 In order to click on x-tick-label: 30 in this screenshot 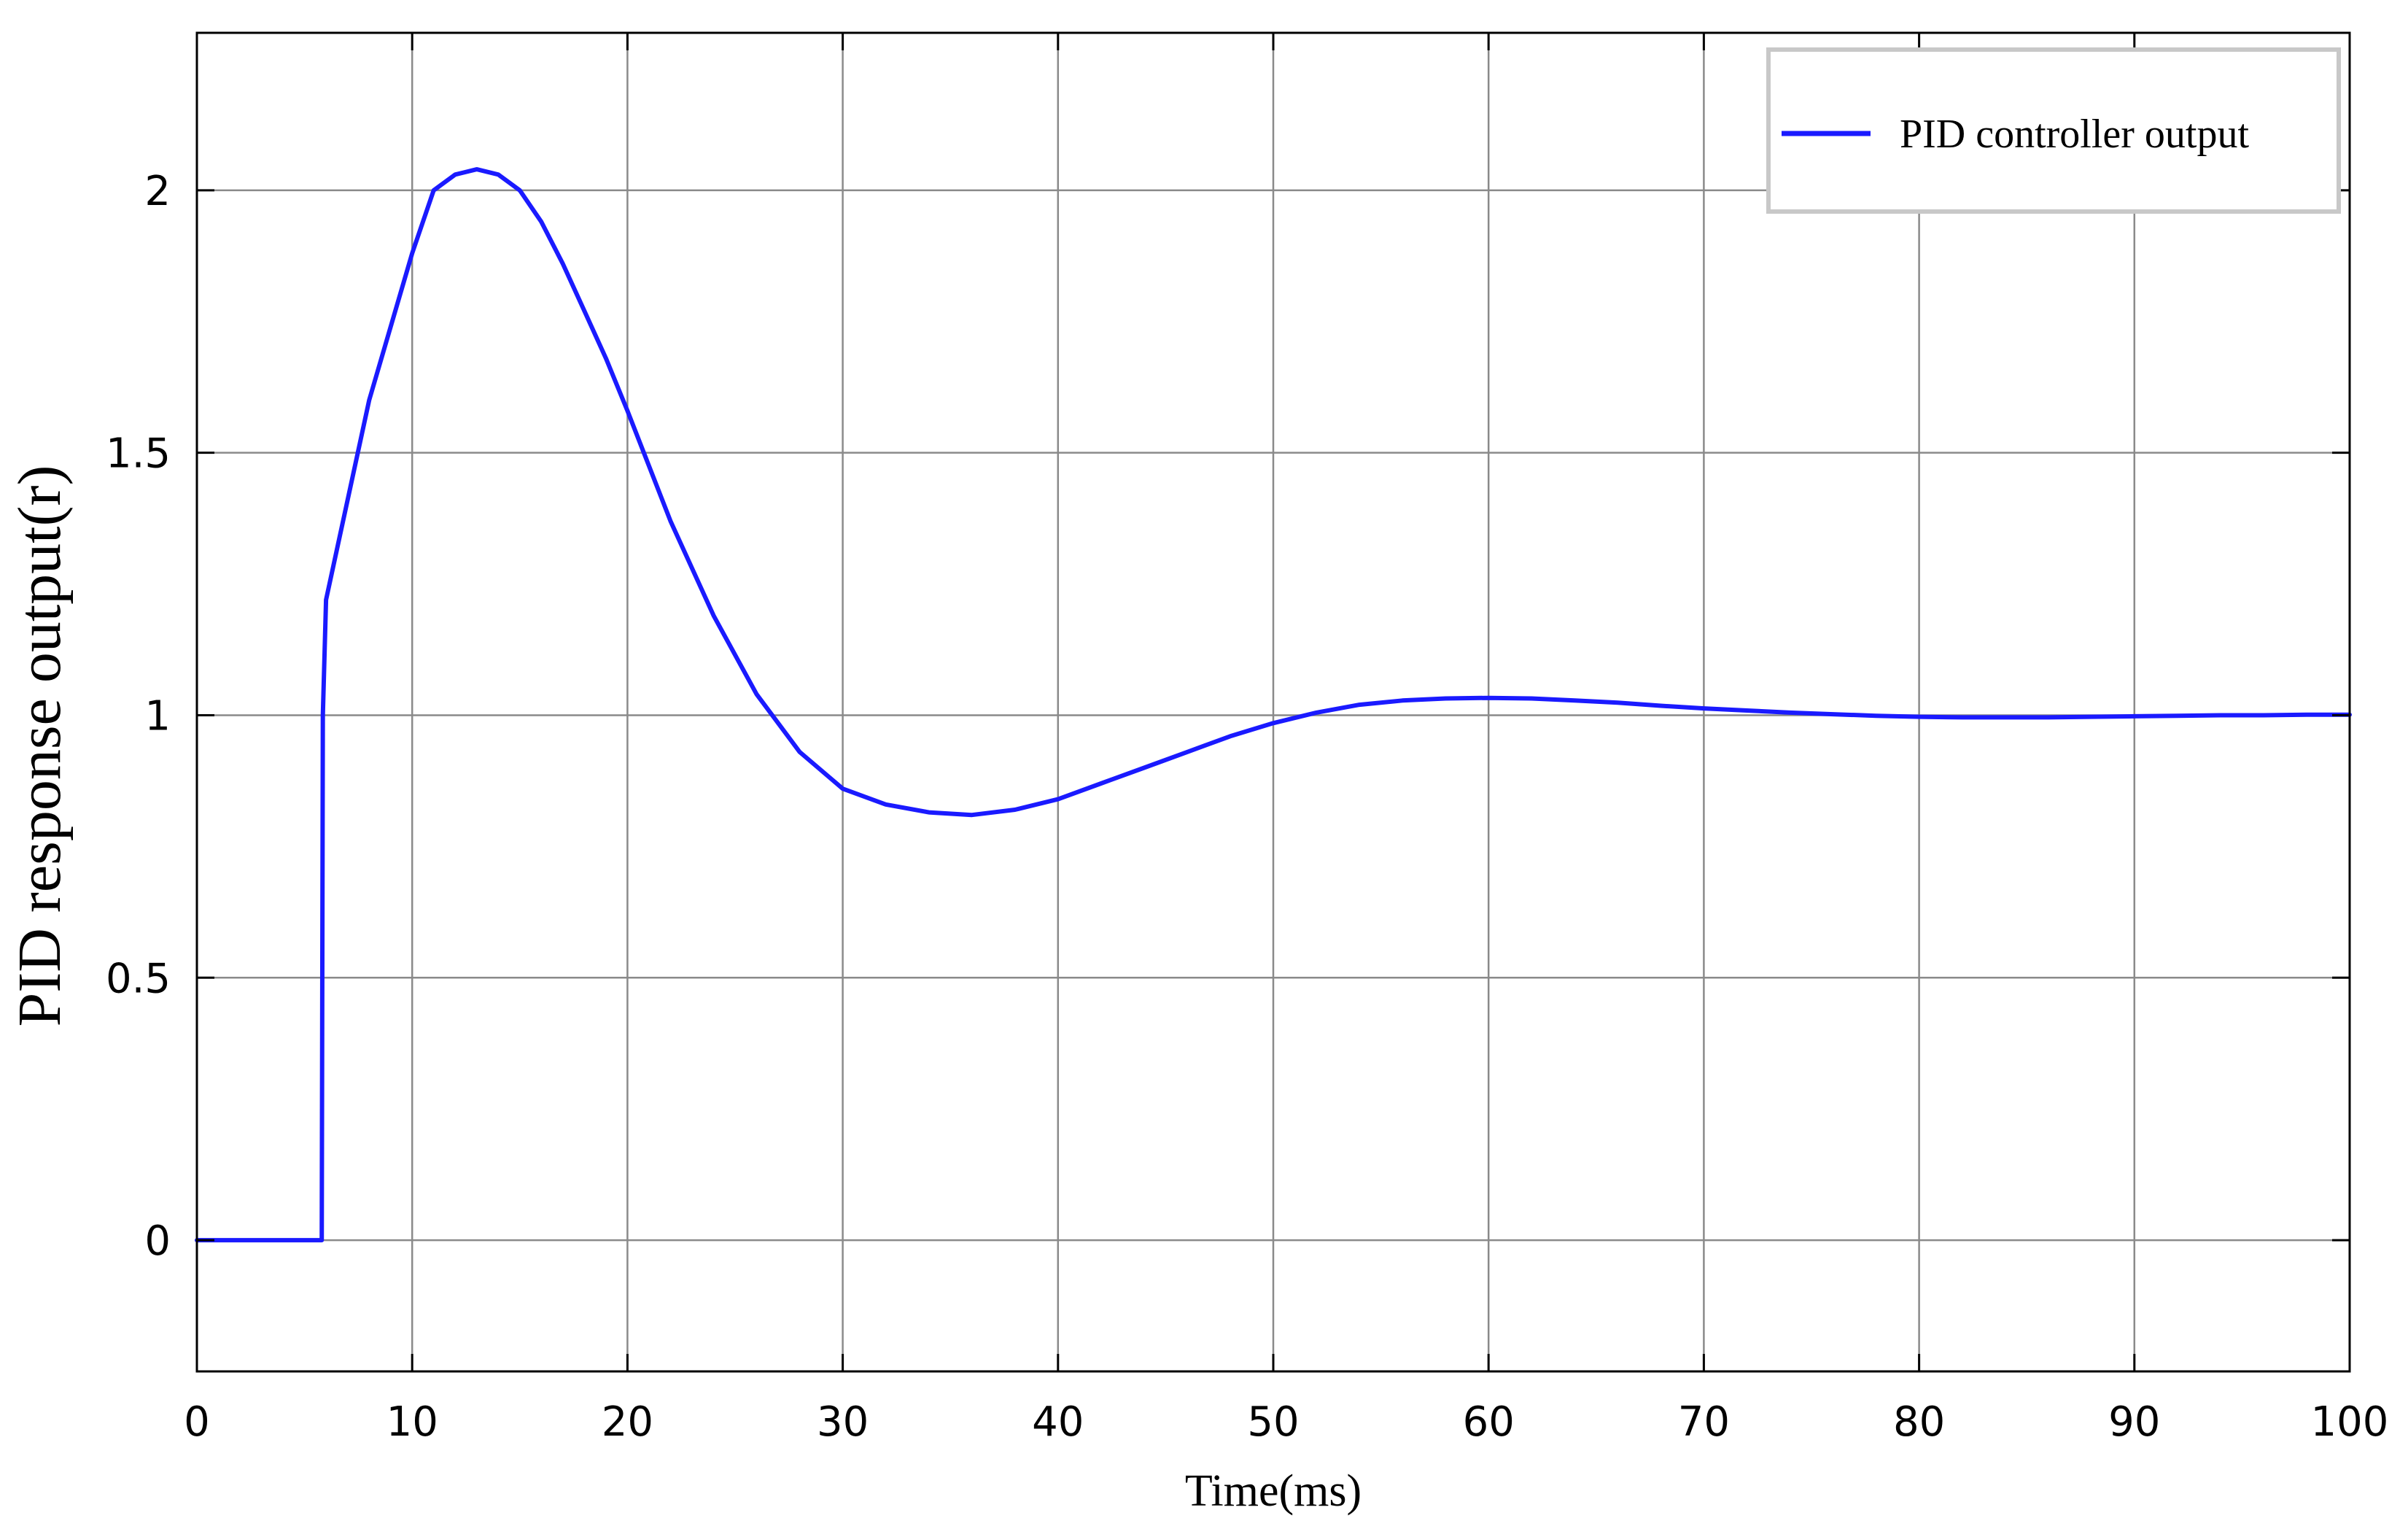, I will do `click(843, 1422)`.